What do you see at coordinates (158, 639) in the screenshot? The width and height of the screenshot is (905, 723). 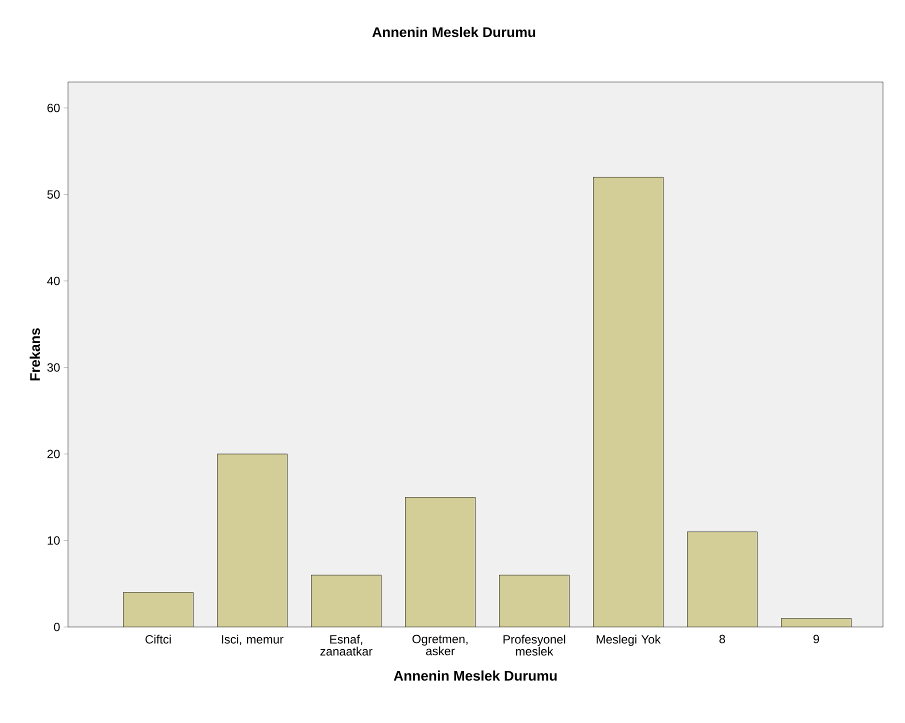 I see `x-tick-label: Ciftci` at bounding box center [158, 639].